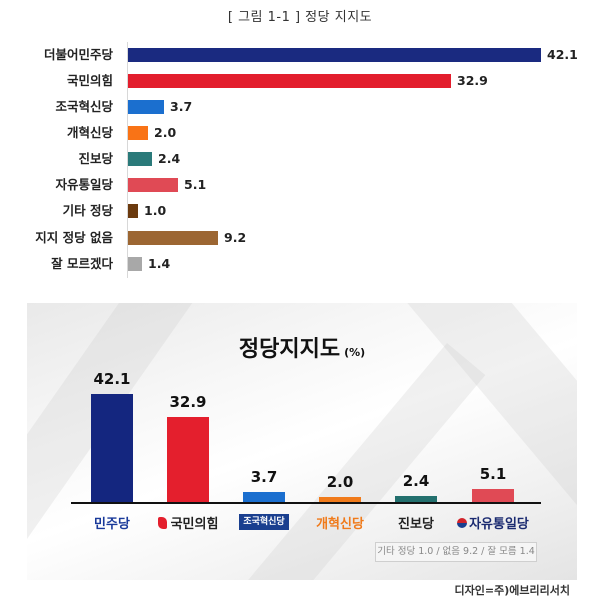 Image resolution: width=600 pixels, height=603 pixels. What do you see at coordinates (264, 477) in the screenshot?
I see `column-value: 3.7` at bounding box center [264, 477].